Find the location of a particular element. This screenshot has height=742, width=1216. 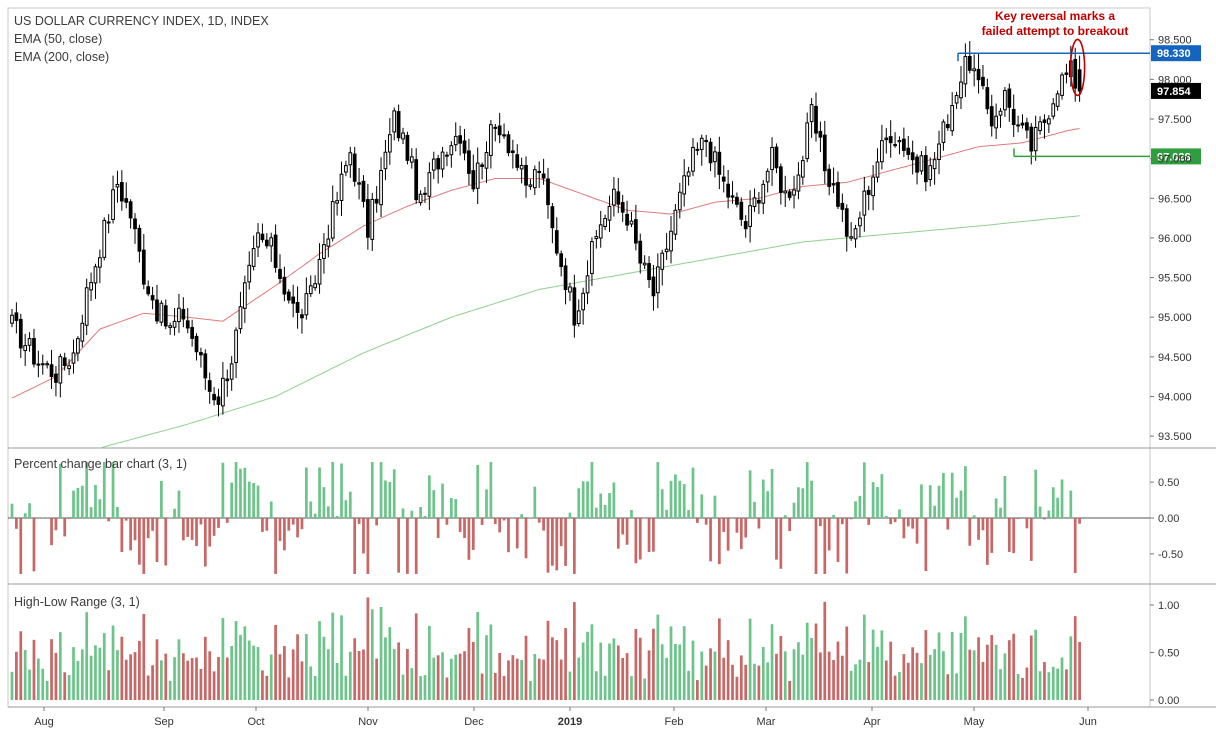

percent-change-legend: Percent change bar chart (3, 1) is located at coordinates (100, 464).